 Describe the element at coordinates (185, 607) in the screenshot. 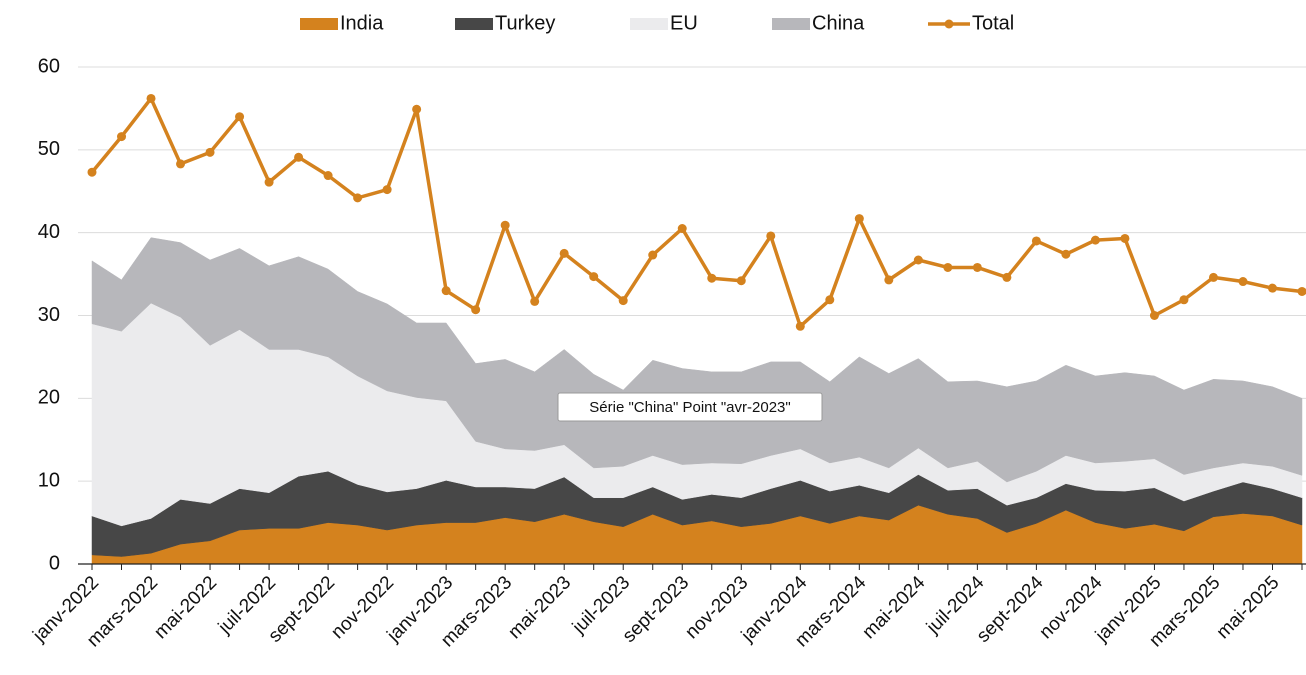

I see `x-tick-label: mai-2022` at that location.